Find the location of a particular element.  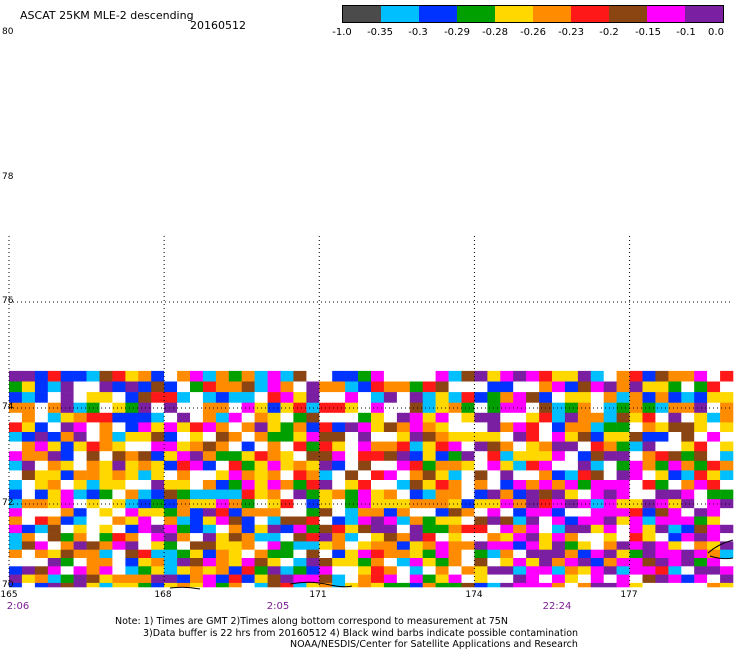

time-label: 22:24 is located at coordinates (557, 606).